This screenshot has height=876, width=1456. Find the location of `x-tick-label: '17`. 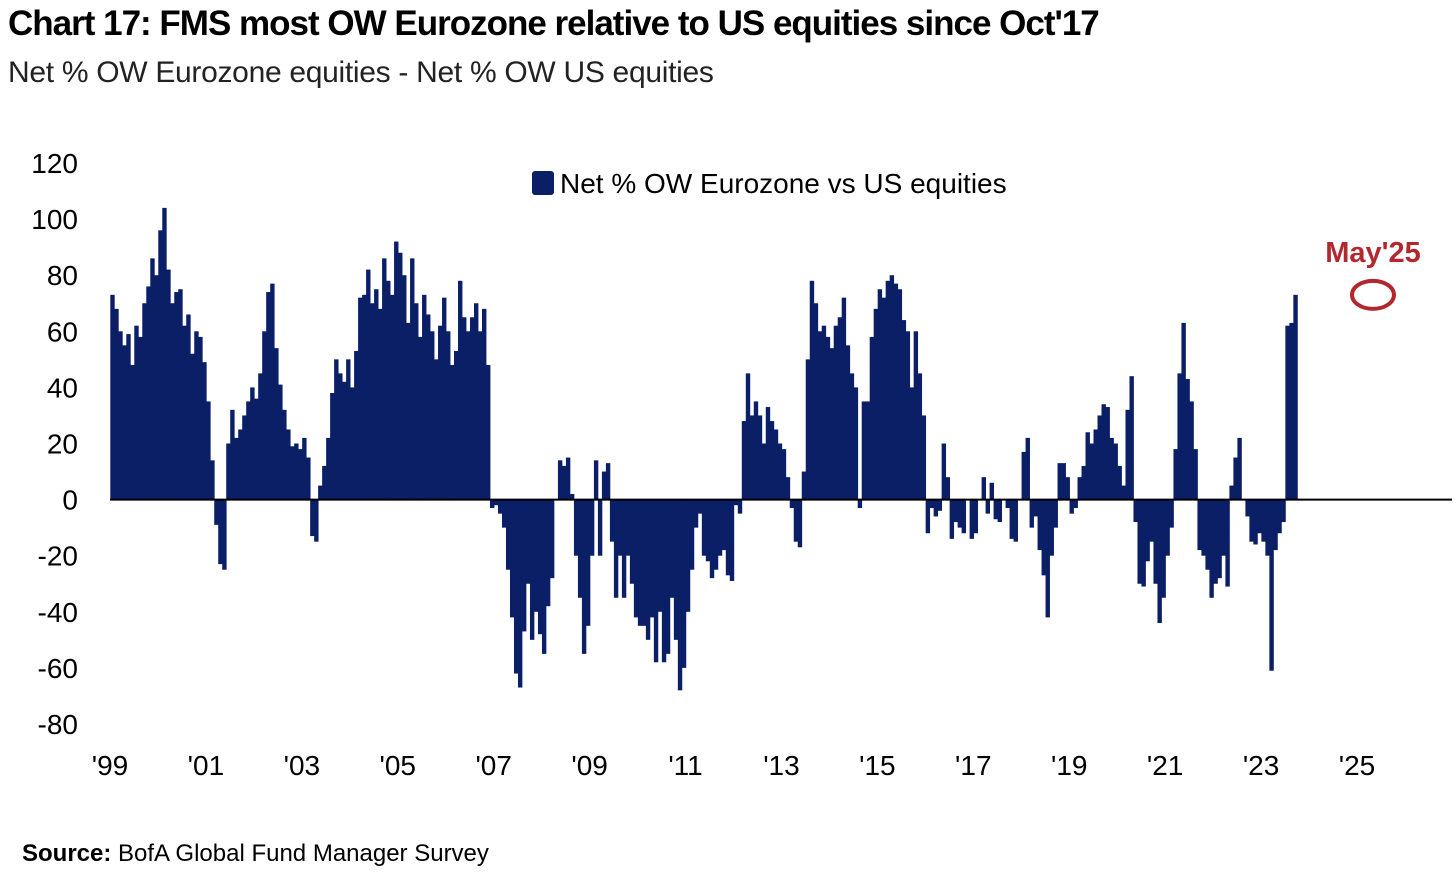

x-tick-label: '17 is located at coordinates (973, 765).